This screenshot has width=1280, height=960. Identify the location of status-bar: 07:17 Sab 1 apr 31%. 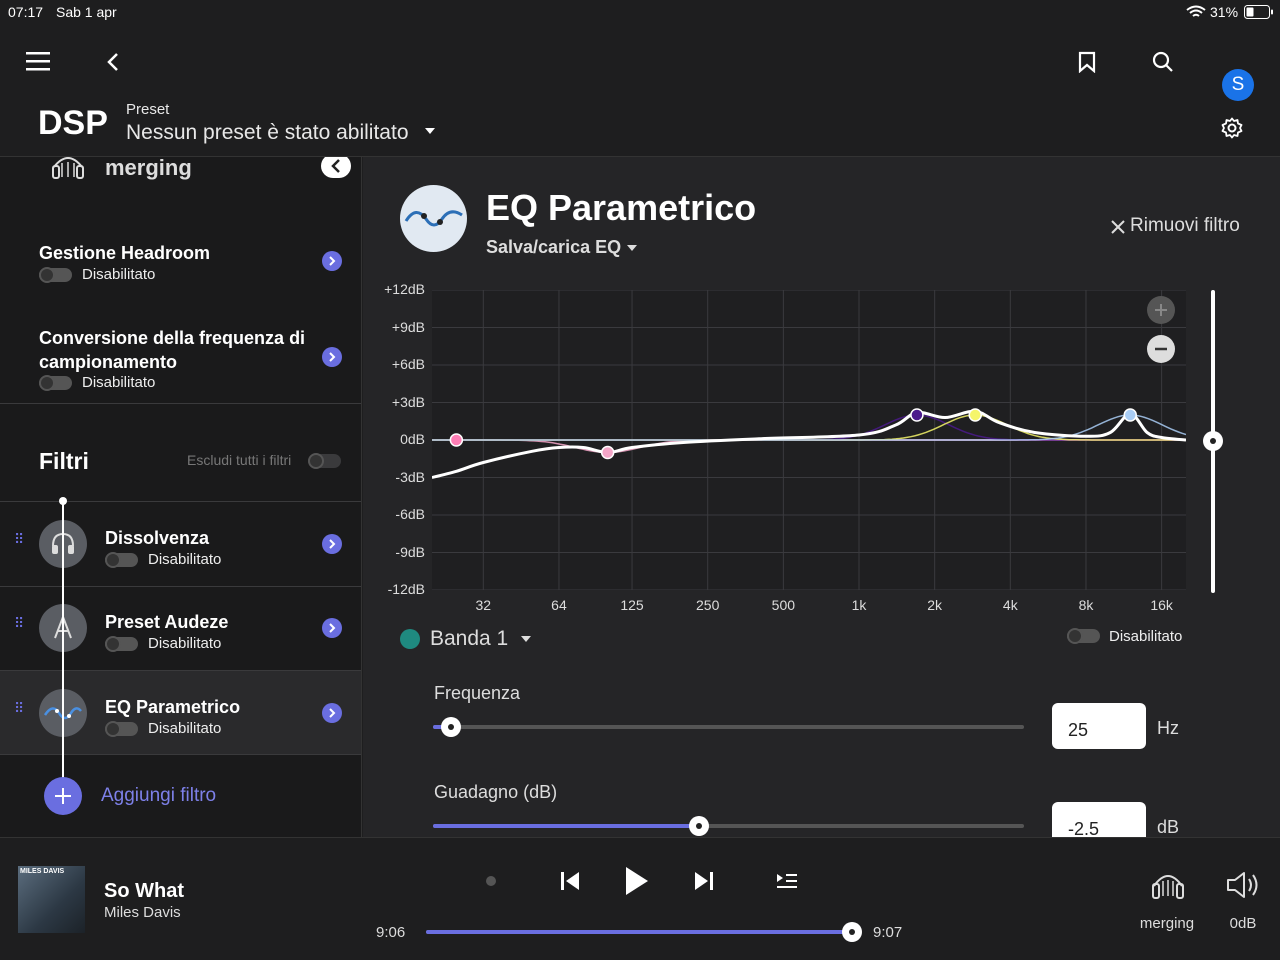
(640, 12).